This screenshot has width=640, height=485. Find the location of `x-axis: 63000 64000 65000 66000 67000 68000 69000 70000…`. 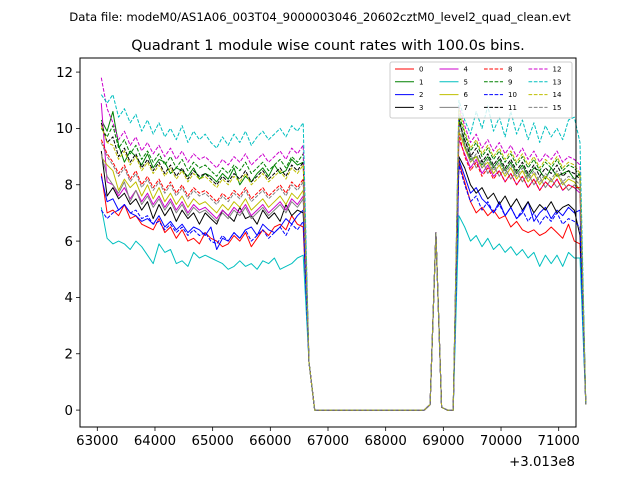

x-axis: 63000 64000 65000 66000 67000 68000 69000 70000… is located at coordinates (328, 438).